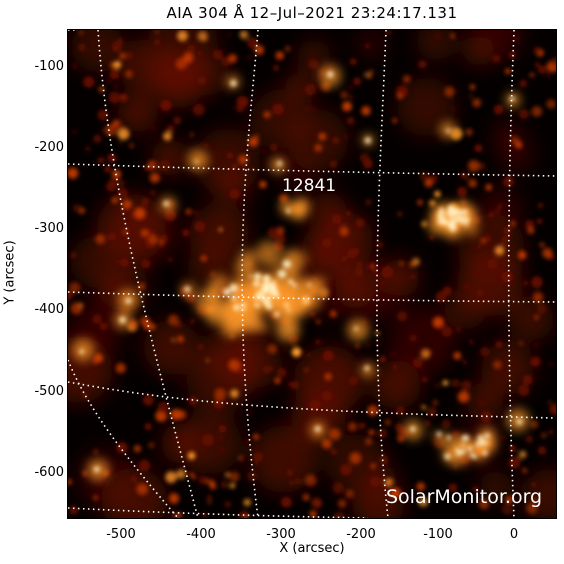  I want to click on y-tick-label: -300, so click(49, 228).